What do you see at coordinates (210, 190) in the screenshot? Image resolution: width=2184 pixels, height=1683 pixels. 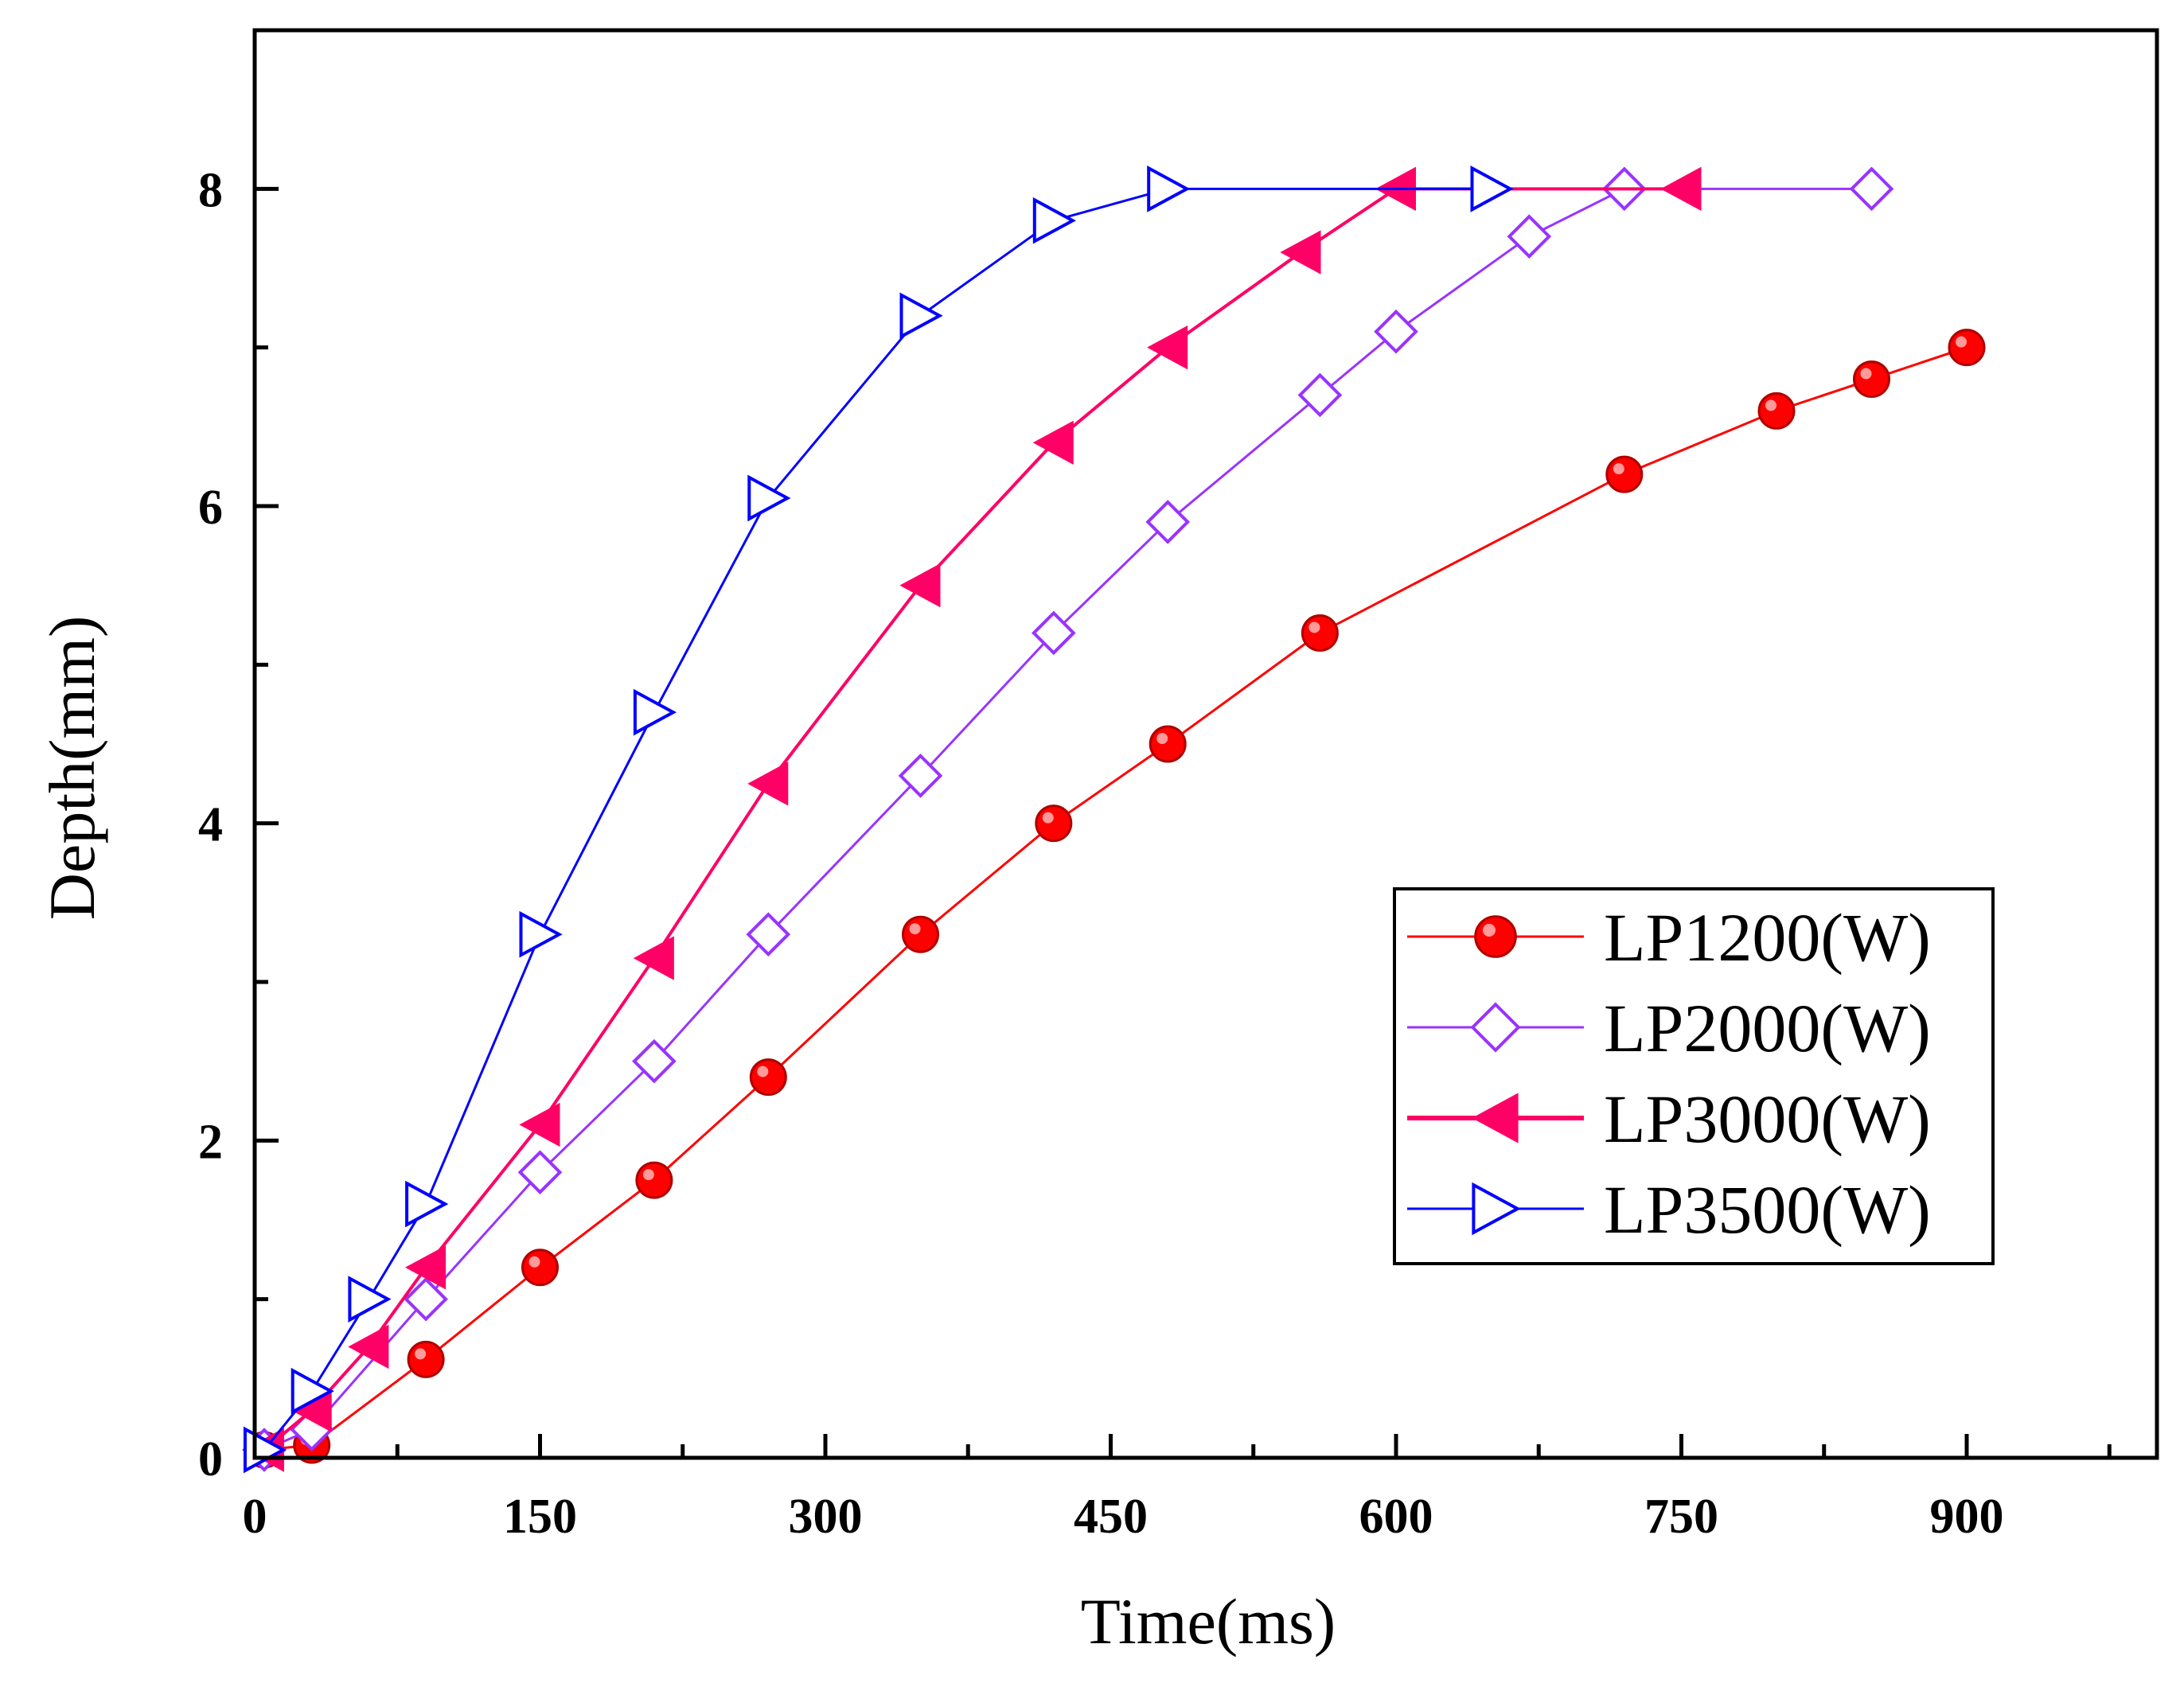 I see `y-tick-label: 8` at bounding box center [210, 190].